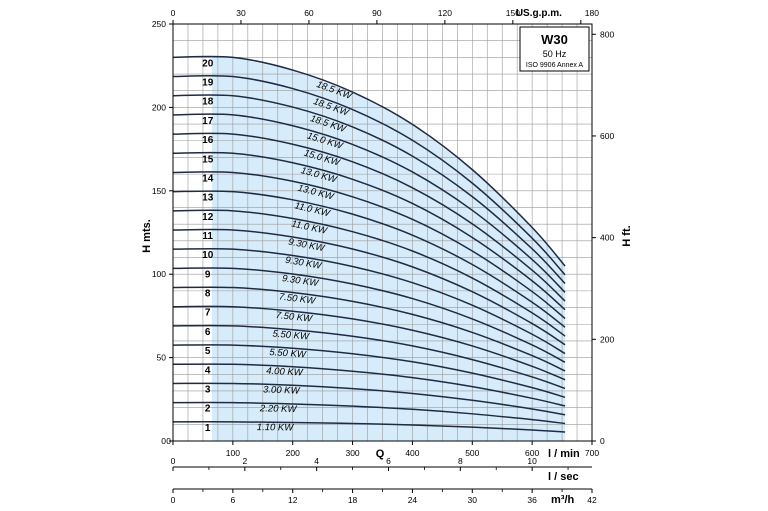 The width and height of the screenshot is (768, 511). What do you see at coordinates (208, 389) in the screenshot?
I see `stage-label: 3` at bounding box center [208, 389].